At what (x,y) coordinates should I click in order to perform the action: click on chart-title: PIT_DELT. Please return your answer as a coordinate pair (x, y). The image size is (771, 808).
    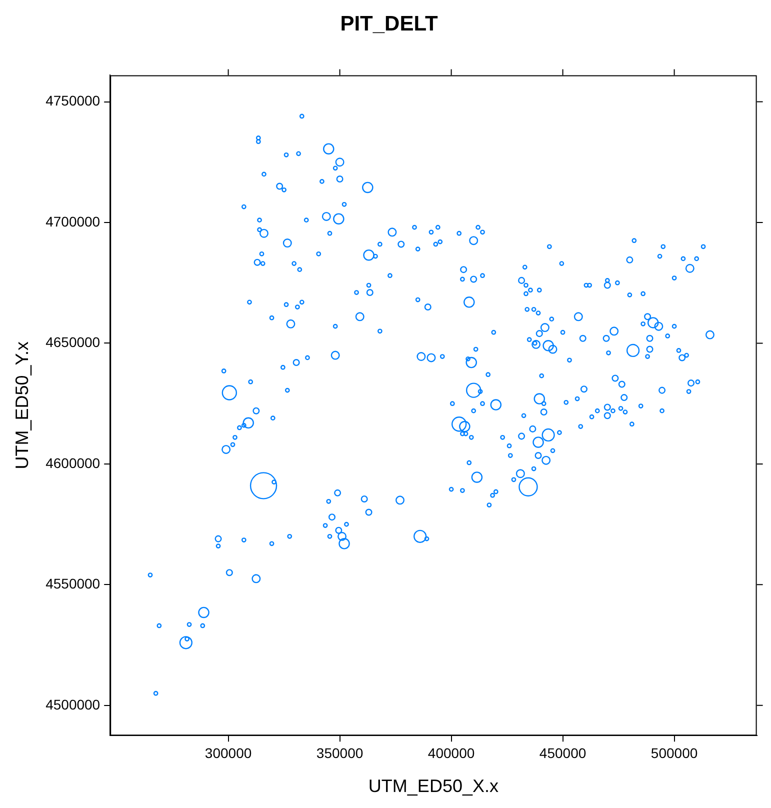
    Looking at the image, I should click on (389, 24).